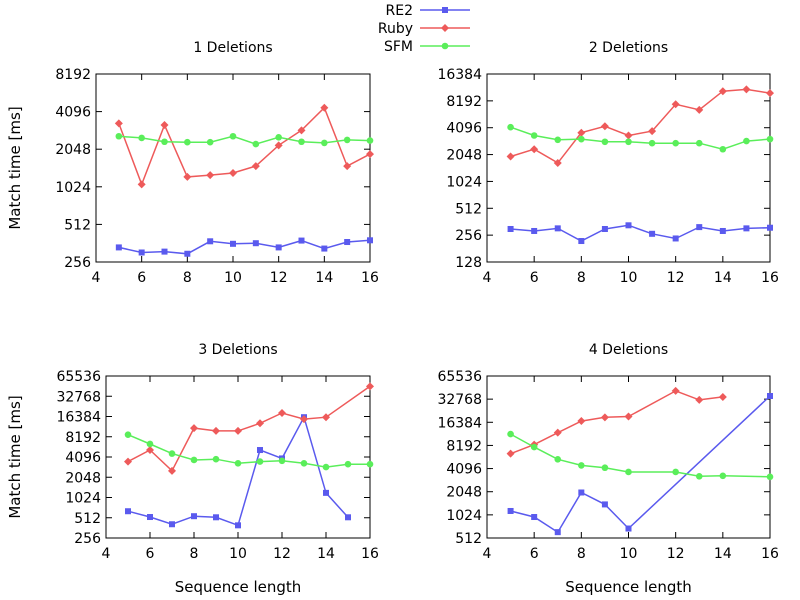 This screenshot has height=600, width=800. Describe the element at coordinates (464, 156) in the screenshot. I see `y-tick-label: 2048` at that location.